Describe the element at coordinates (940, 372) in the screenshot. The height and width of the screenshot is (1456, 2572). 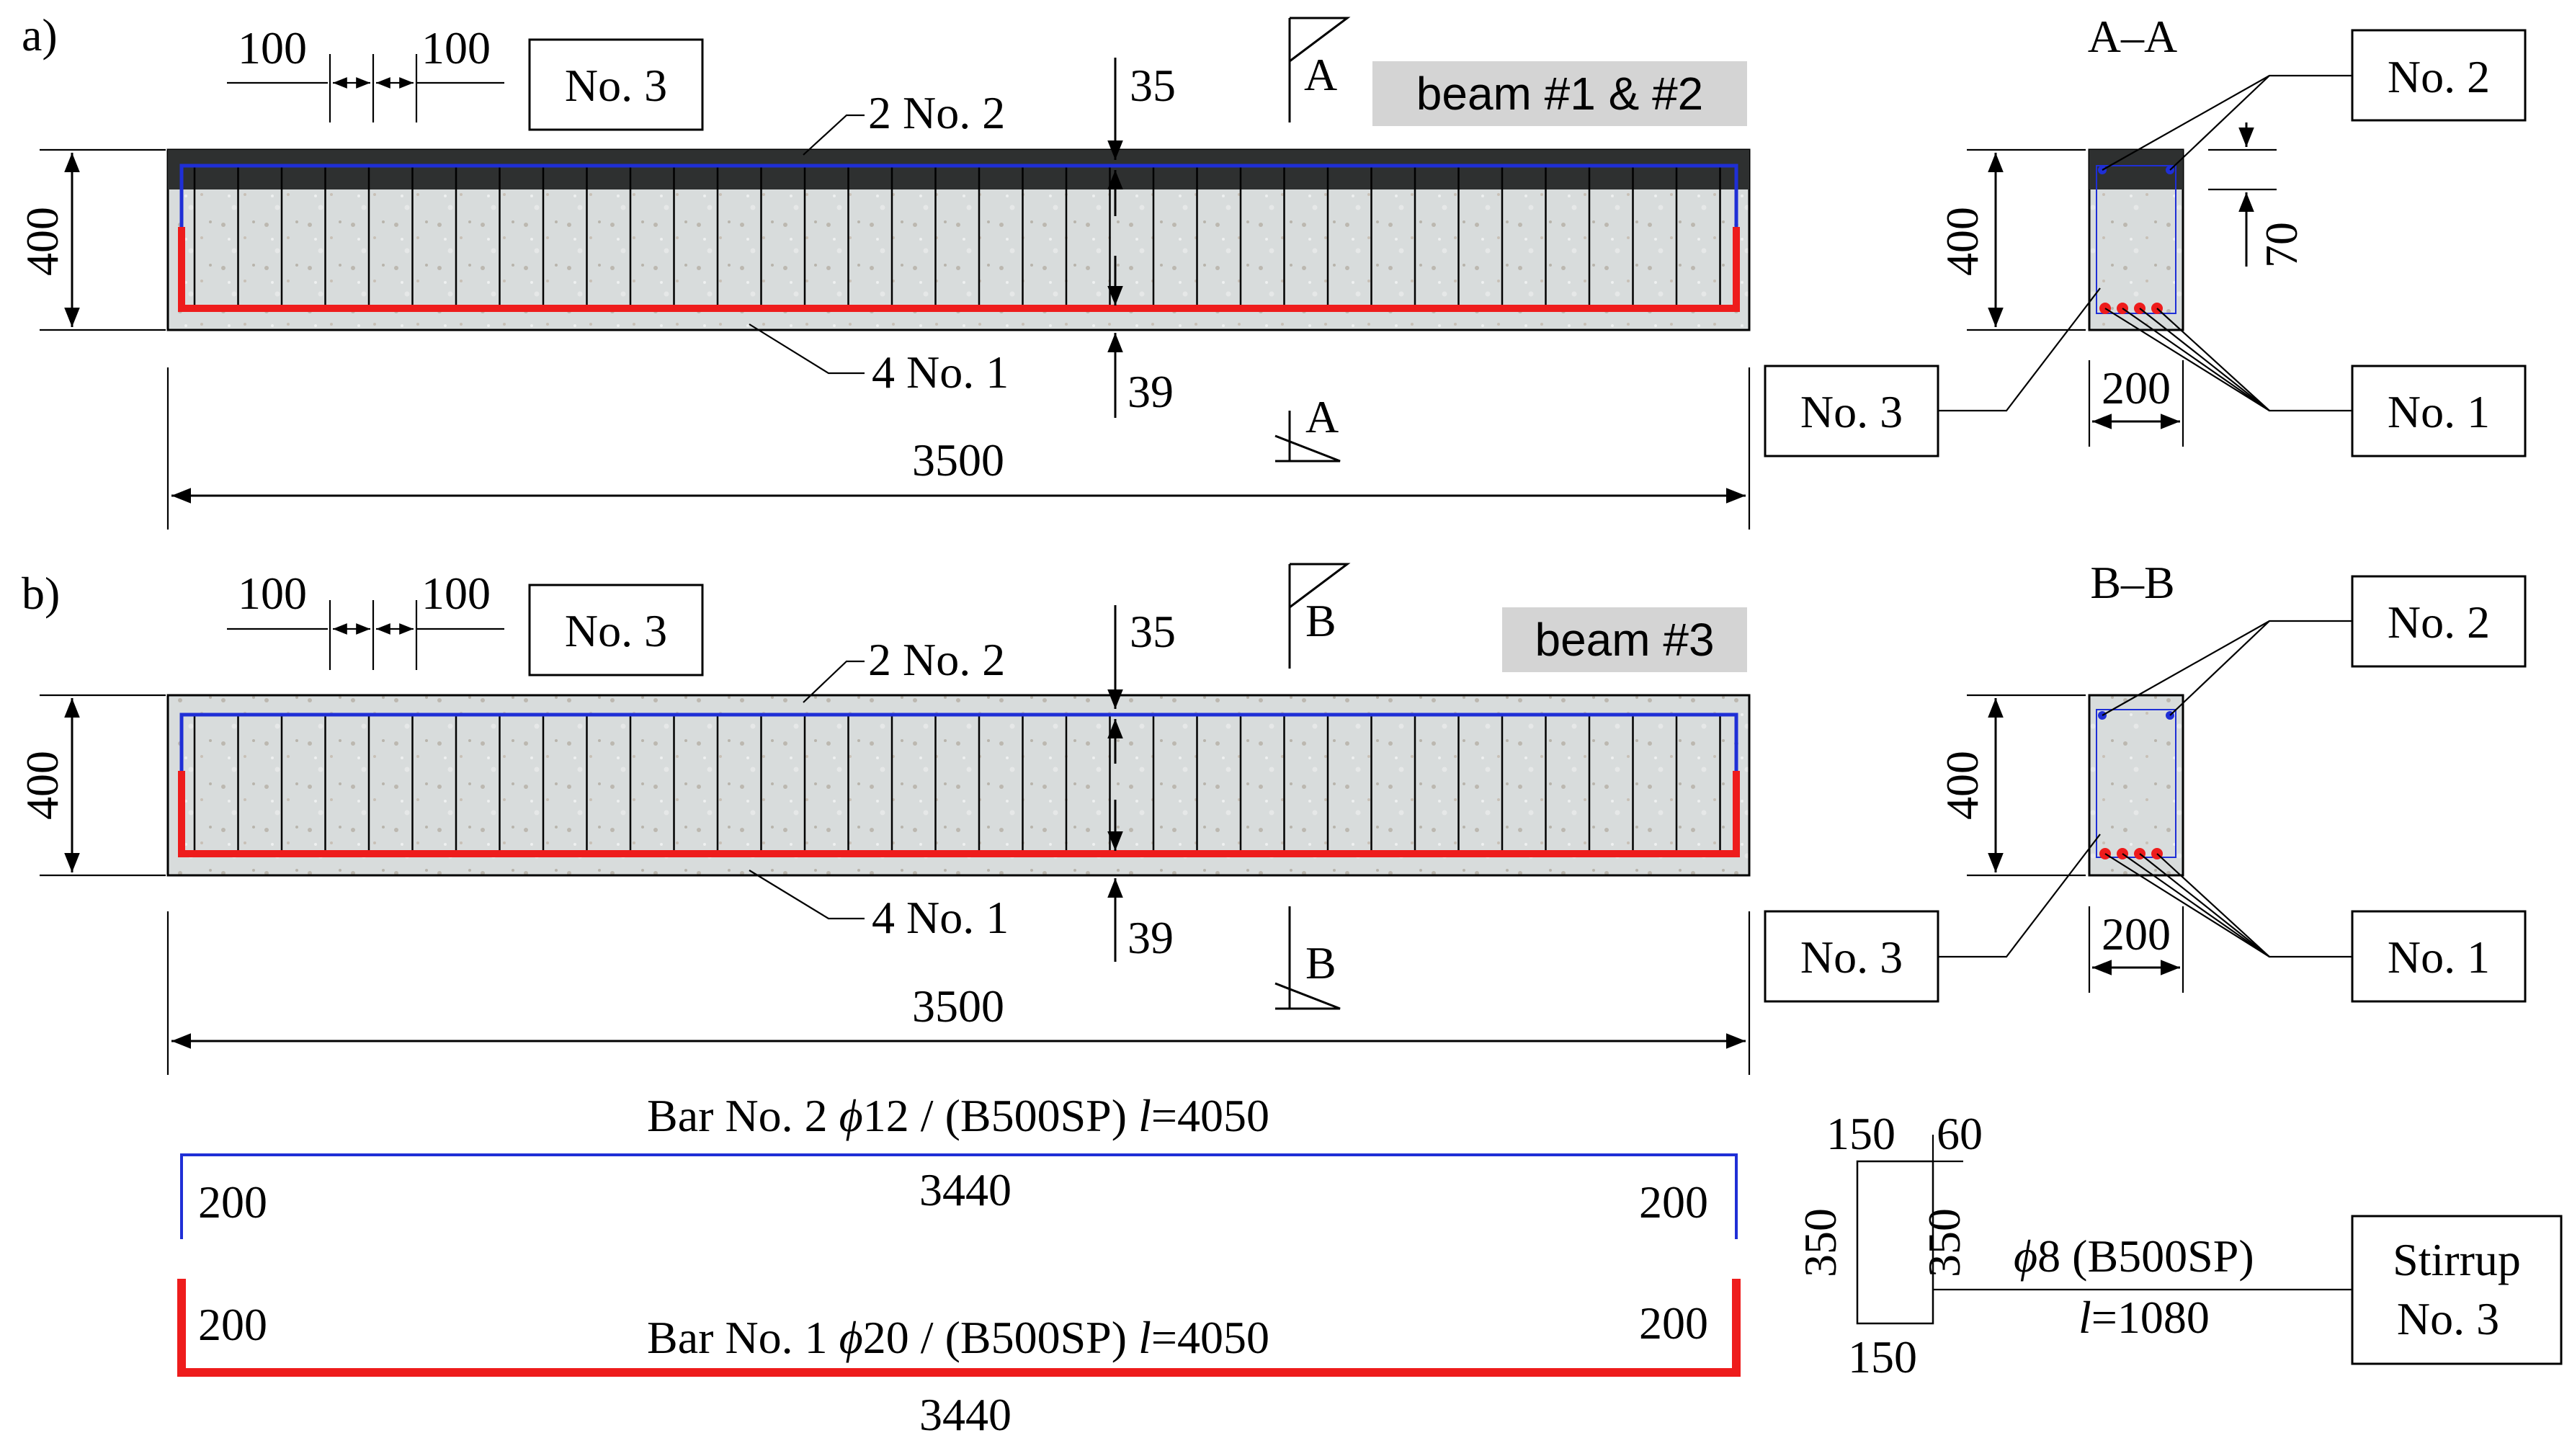
I see `bottom-bars-label-a: 4 No. 1` at that location.